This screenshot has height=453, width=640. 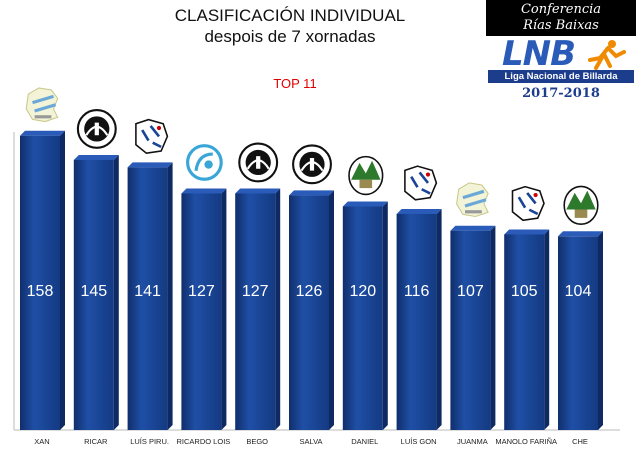 I want to click on bar-value-label: 126, so click(x=309, y=291).